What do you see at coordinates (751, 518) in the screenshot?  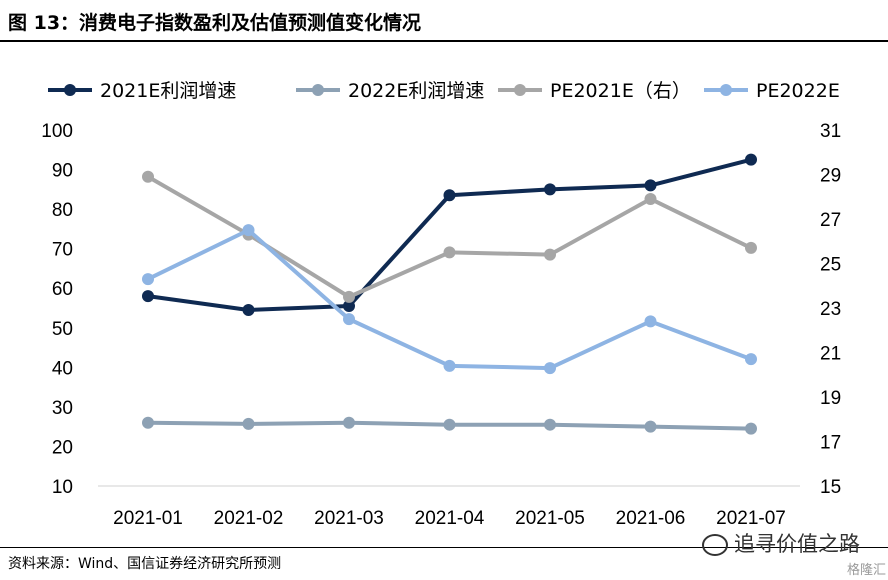 I see `x-tick-label: 2021-07` at bounding box center [751, 518].